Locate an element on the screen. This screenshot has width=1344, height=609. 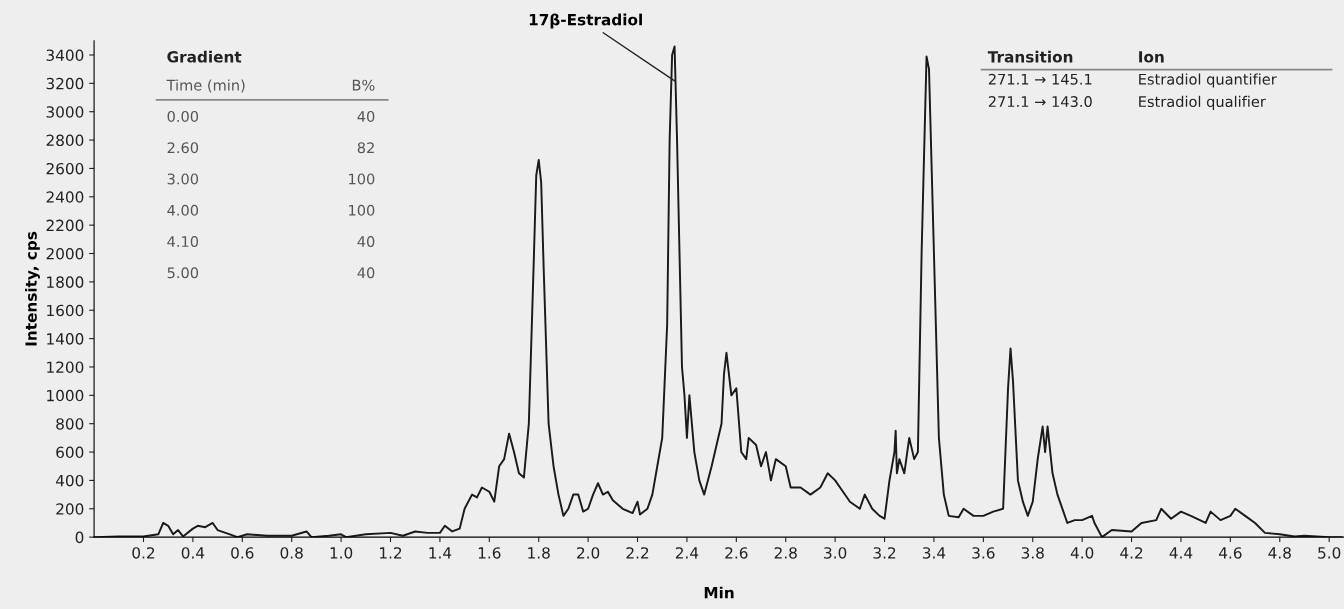
annotation: 271.1 → 143.0 is located at coordinates (1040, 102).